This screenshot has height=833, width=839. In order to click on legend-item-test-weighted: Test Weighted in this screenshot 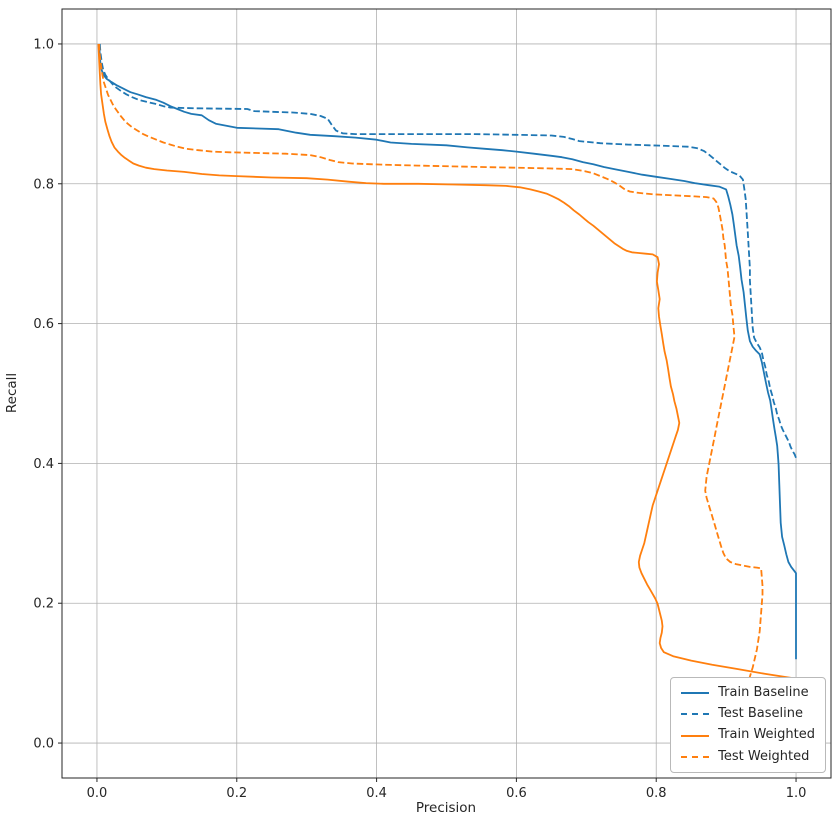, I will do `click(748, 756)`.